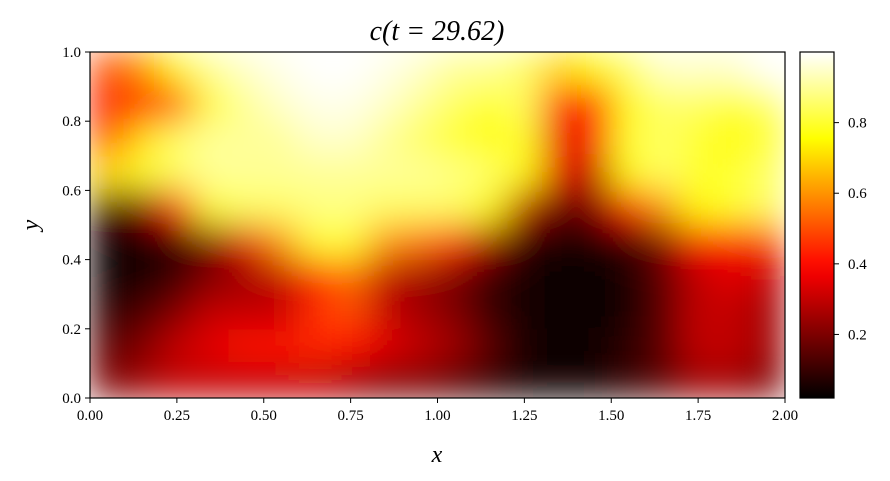 This screenshot has height=481, width=890. I want to click on y-axis-label: y, so click(31, 225).